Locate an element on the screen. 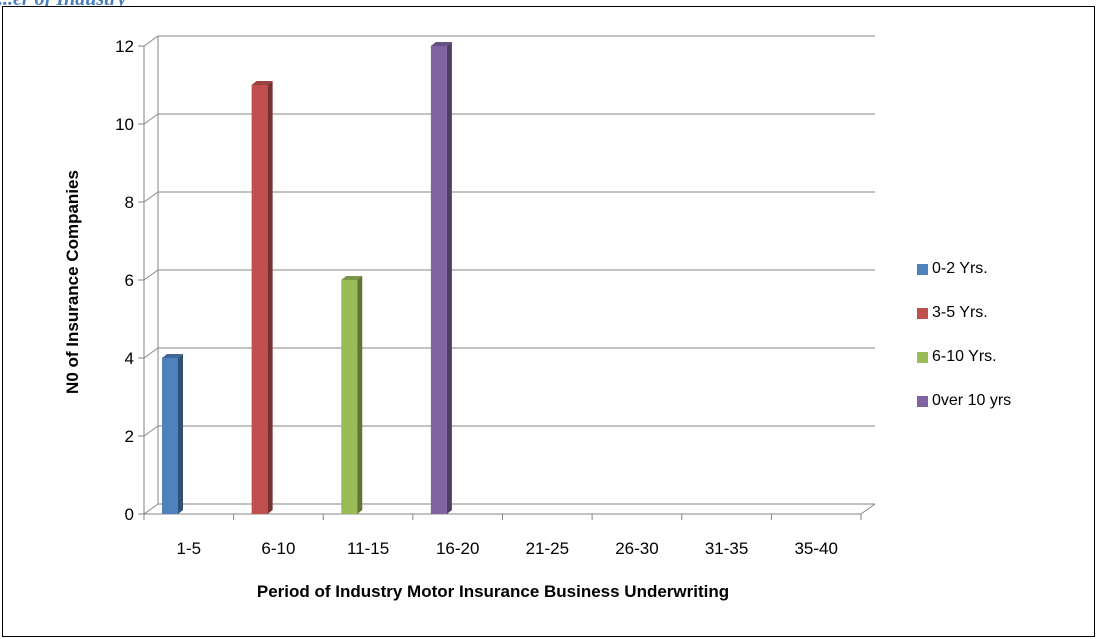 Image resolution: width=1099 pixels, height=639 pixels. legend-label: 6-10 Yrs. is located at coordinates (964, 356).